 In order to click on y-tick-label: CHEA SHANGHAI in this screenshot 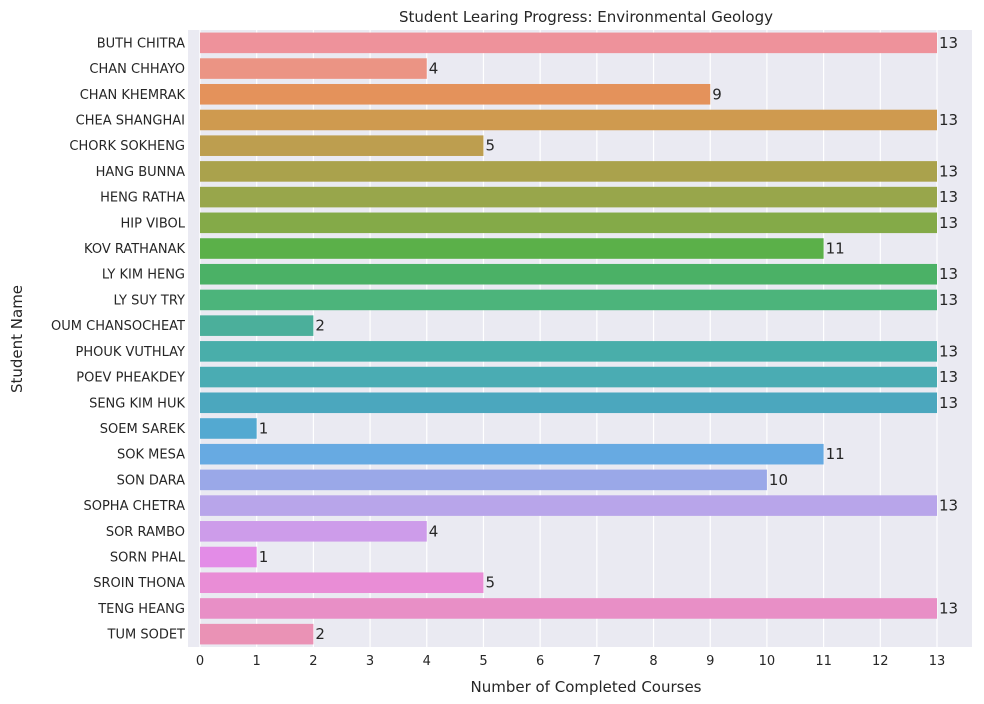, I will do `click(130, 120)`.